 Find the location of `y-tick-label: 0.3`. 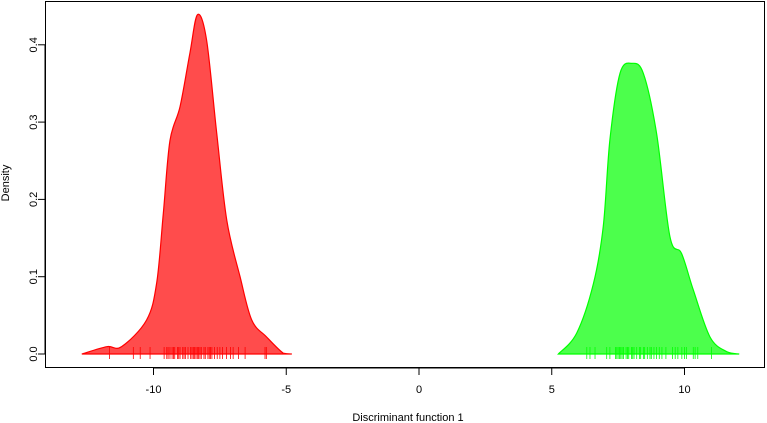

y-tick-label: 0.3 is located at coordinates (34, 121).